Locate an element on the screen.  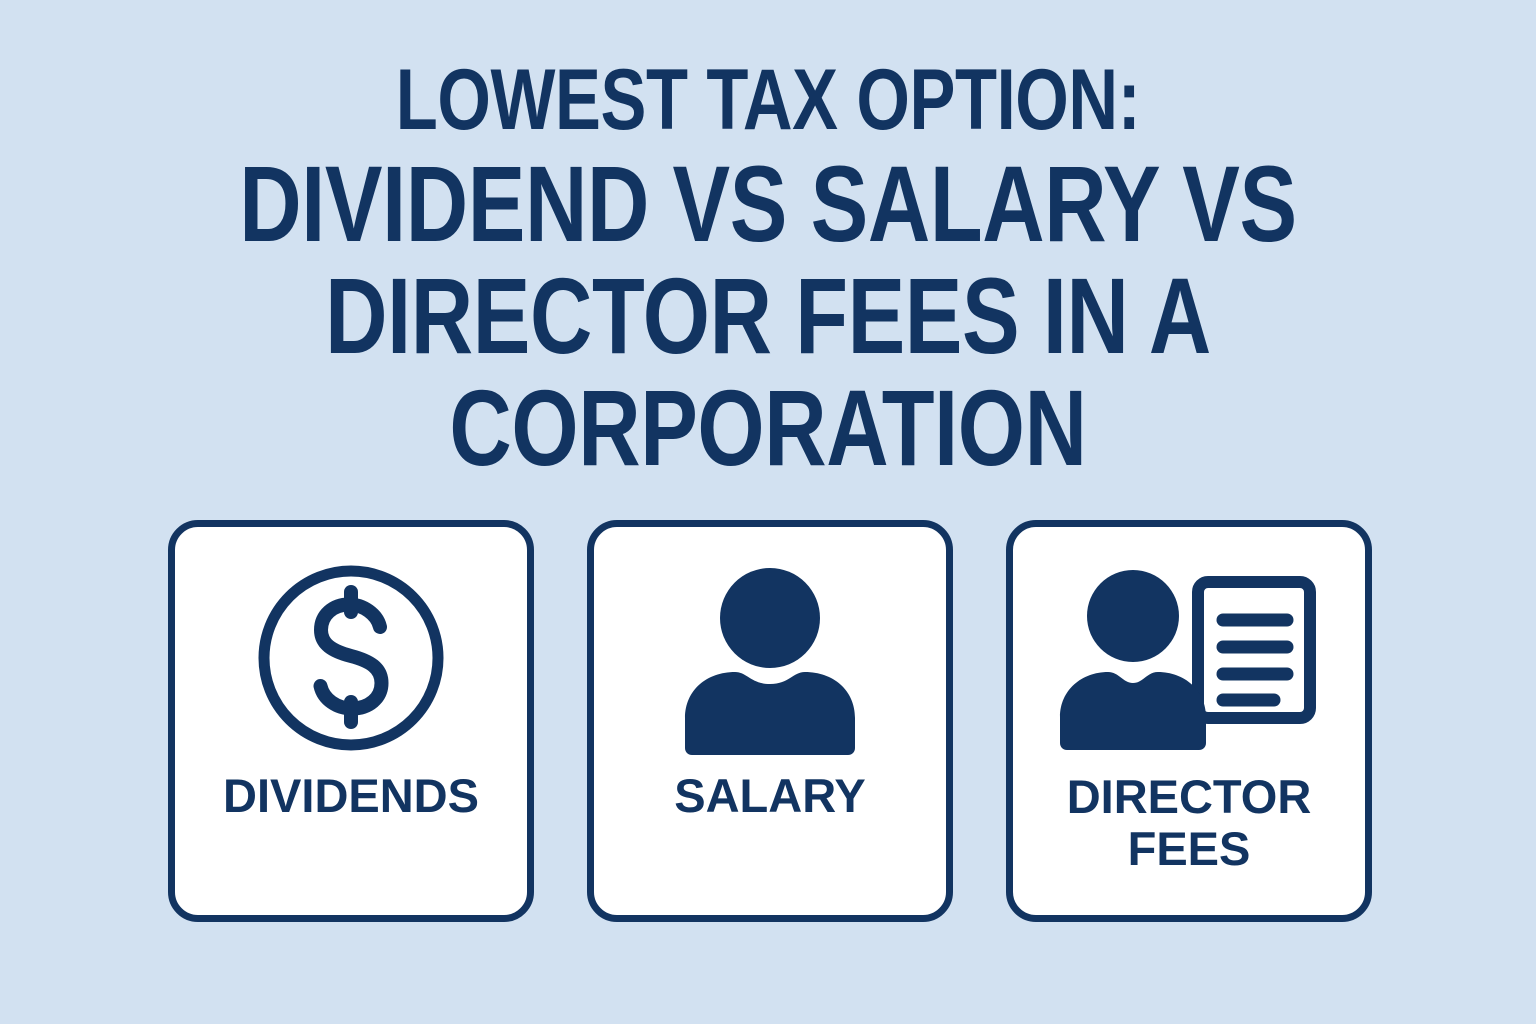
title-line-3: DIRECTOR FEES IN A is located at coordinates (768, 315).